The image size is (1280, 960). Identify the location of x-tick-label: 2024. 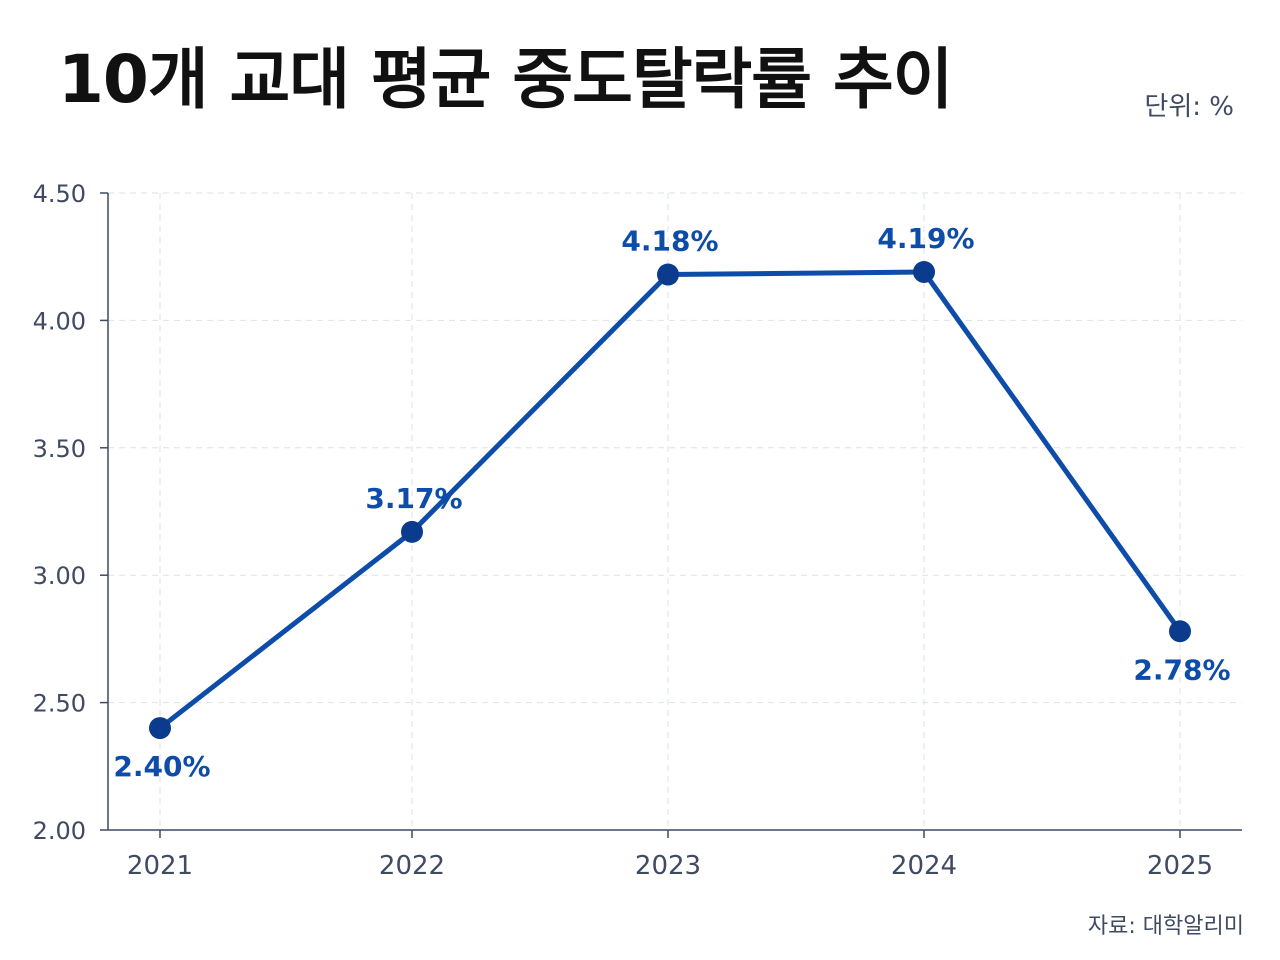
(924, 866).